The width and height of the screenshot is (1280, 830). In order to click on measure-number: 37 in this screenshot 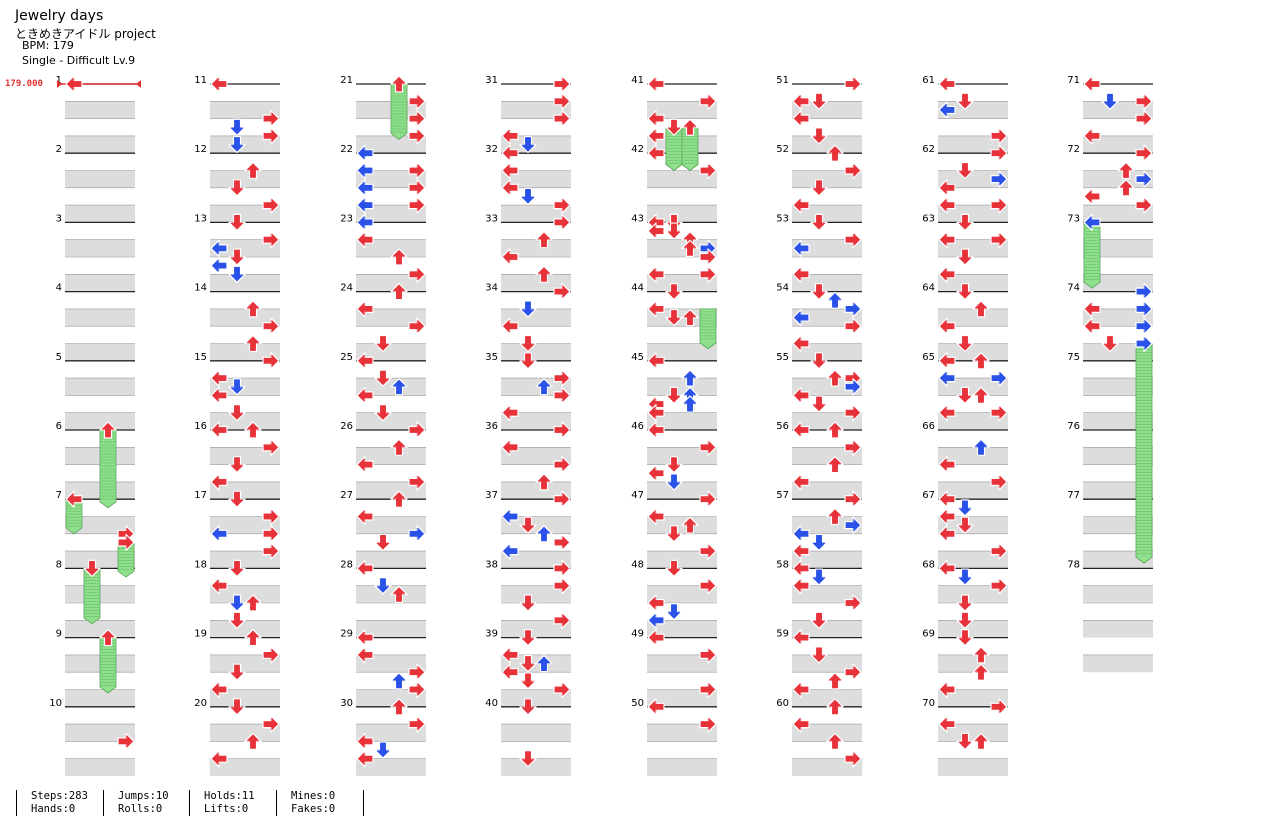, I will do `click(491, 495)`.